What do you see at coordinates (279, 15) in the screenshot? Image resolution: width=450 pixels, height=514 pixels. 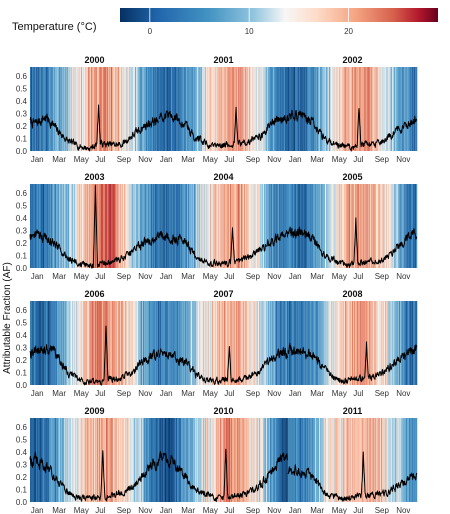 I see `colorbar-gradient` at bounding box center [279, 15].